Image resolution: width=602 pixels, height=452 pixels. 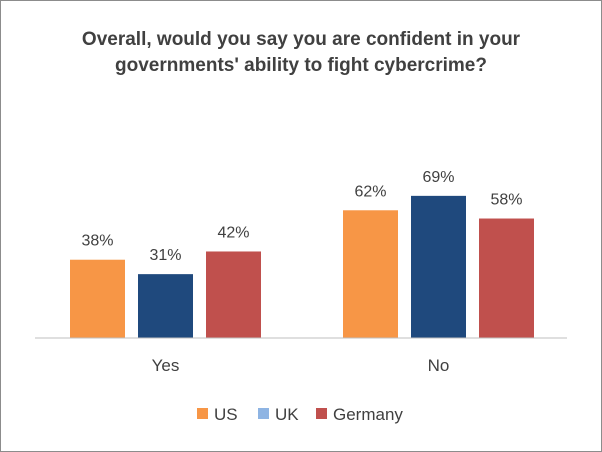 I want to click on data-label-uk-no: 69%, so click(x=438, y=177).